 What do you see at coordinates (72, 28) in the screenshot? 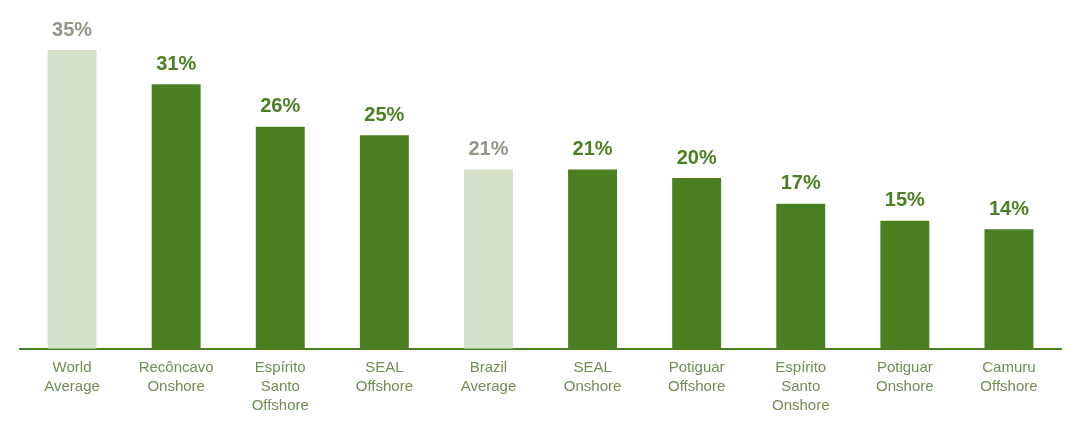
I see `data-label: 35%` at bounding box center [72, 28].